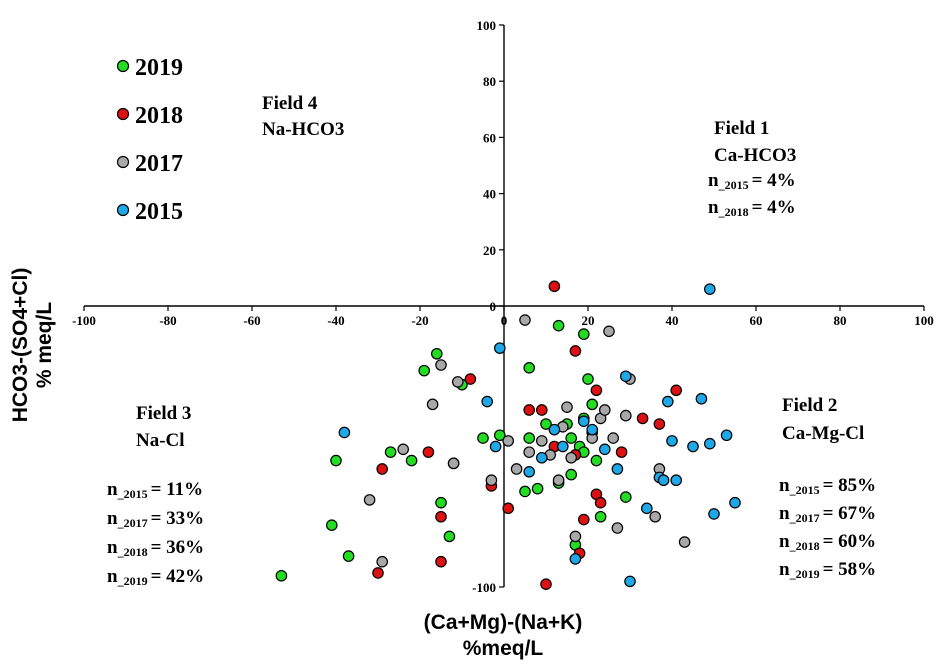 The image size is (941, 667). I want to click on x-tick-label: 40, so click(672, 320).